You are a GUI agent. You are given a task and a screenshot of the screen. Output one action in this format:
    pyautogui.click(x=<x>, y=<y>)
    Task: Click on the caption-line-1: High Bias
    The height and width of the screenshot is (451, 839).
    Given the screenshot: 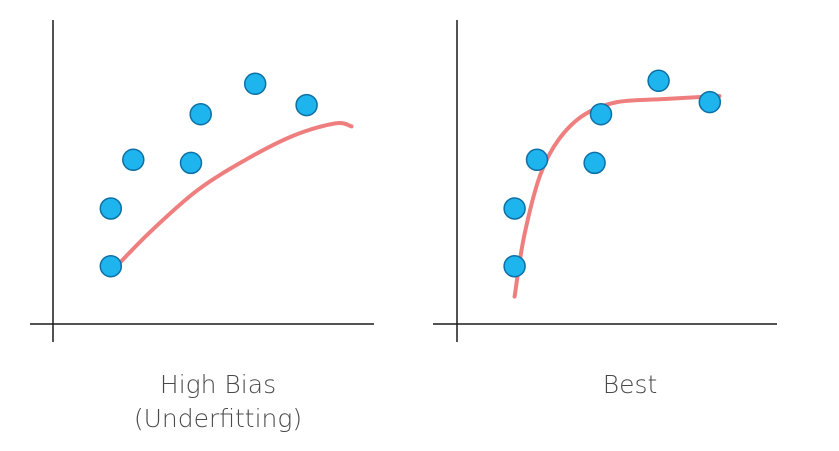 What is the action you would take?
    pyautogui.click(x=218, y=384)
    